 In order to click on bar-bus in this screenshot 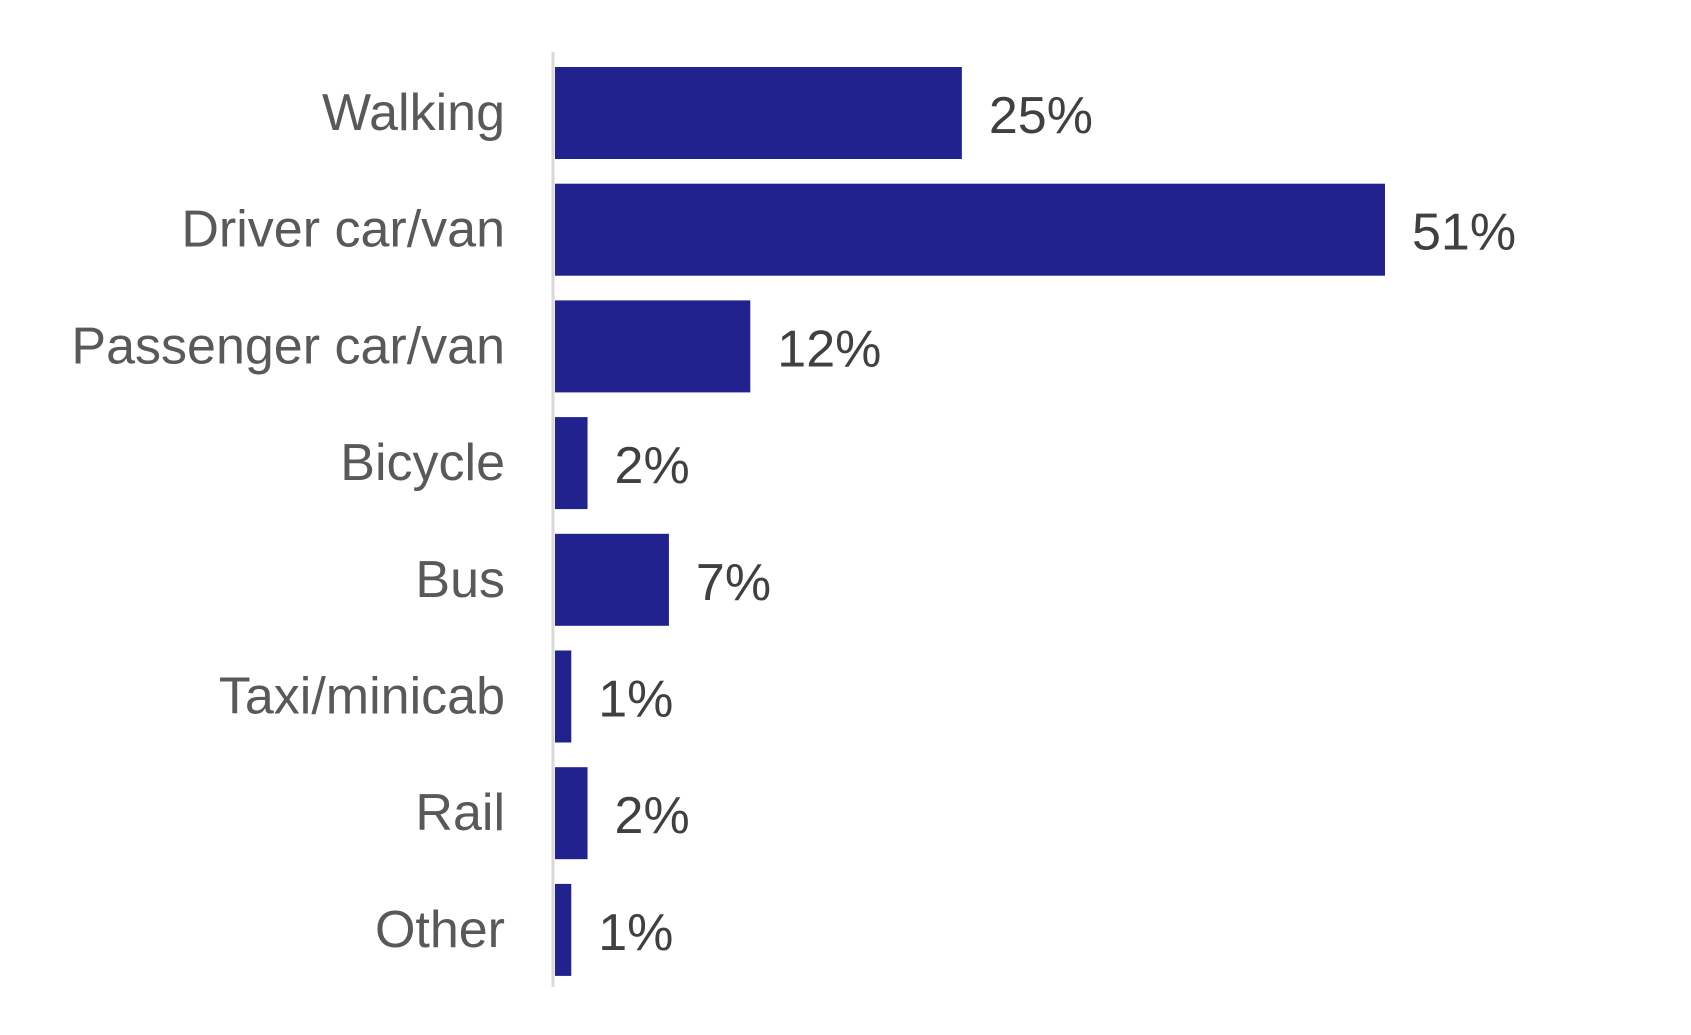, I will do `click(612, 579)`.